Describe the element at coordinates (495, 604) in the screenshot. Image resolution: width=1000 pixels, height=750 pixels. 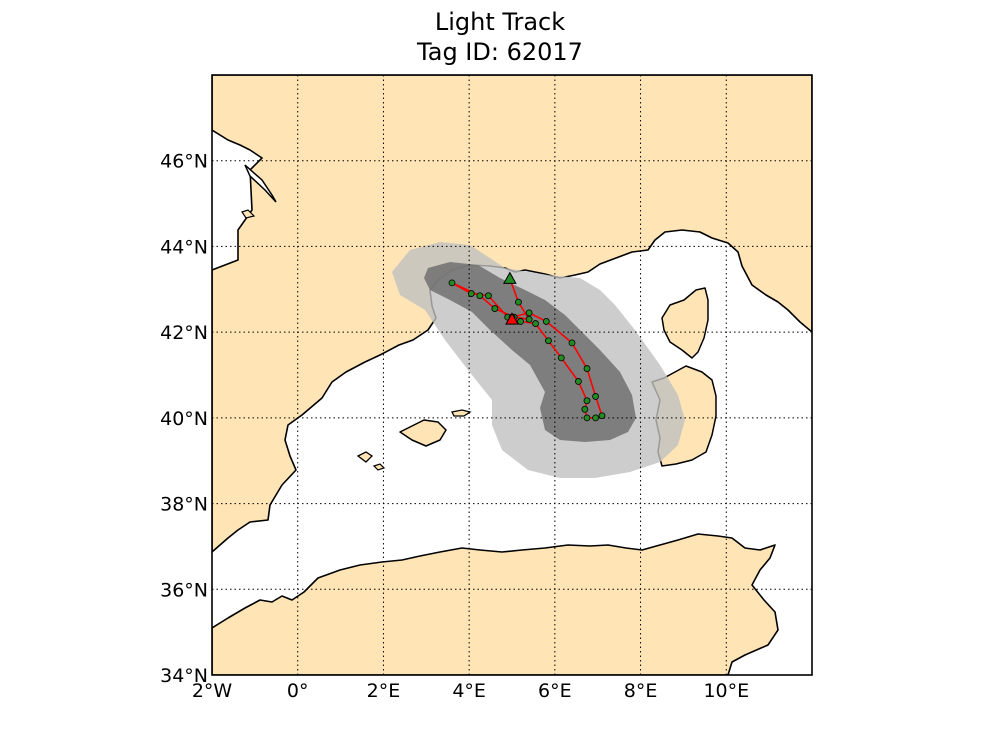
I see `land-africa` at that location.